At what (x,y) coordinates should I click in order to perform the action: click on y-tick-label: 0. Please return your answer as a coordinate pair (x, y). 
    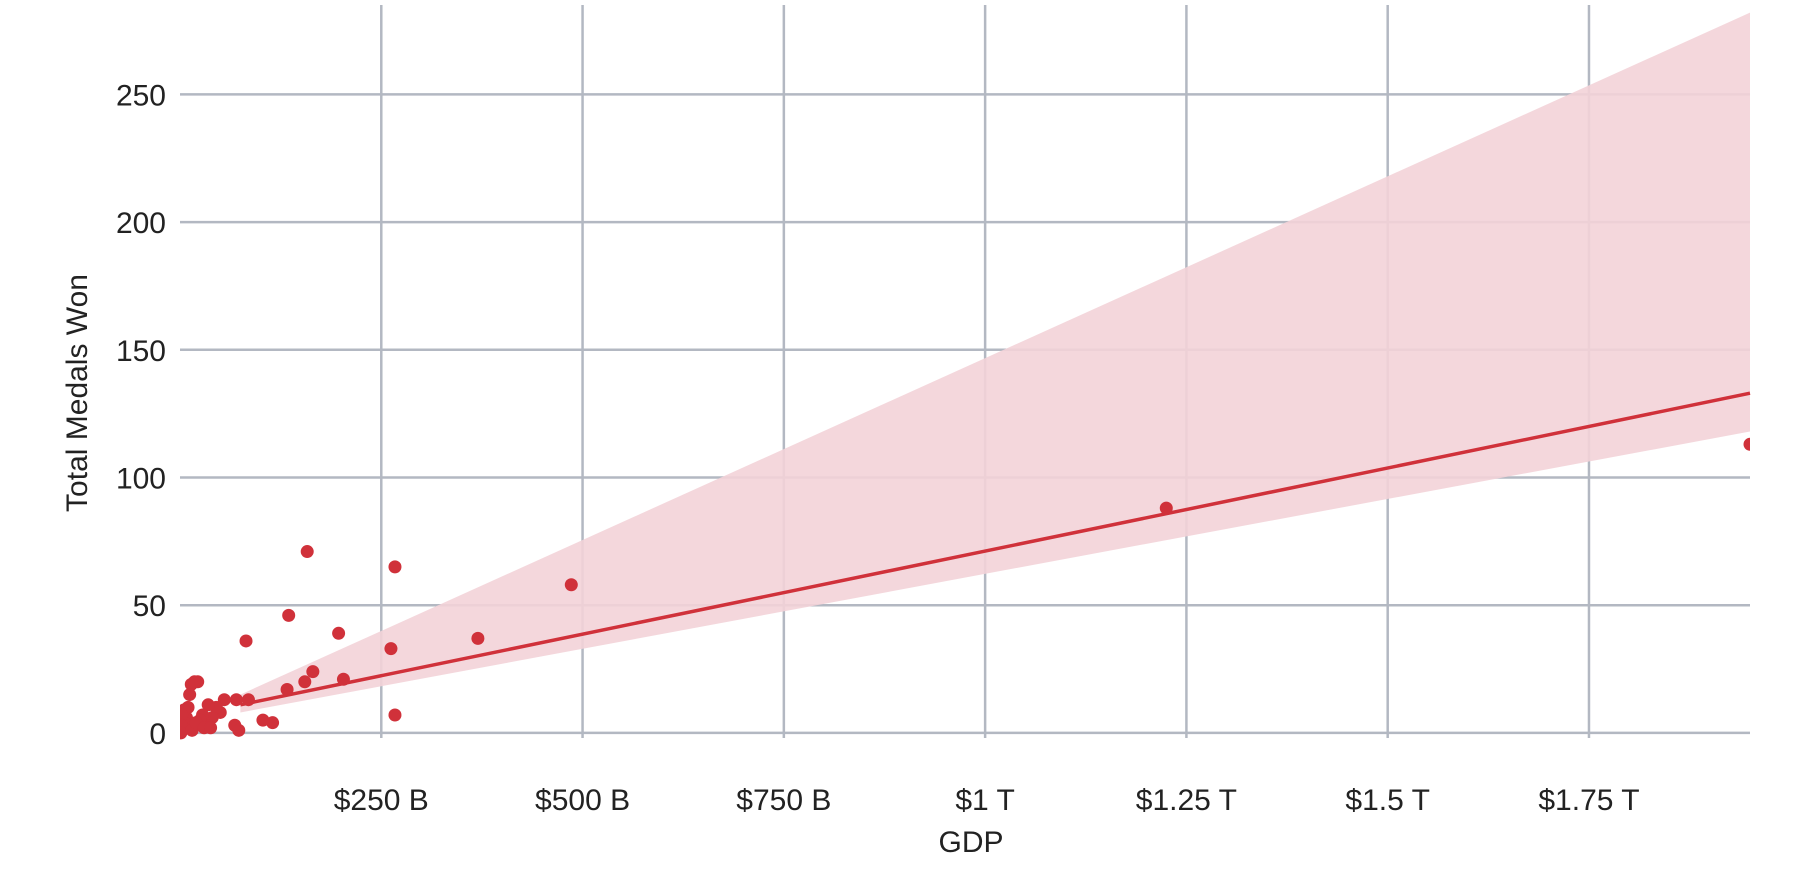
    Looking at the image, I should click on (157, 734).